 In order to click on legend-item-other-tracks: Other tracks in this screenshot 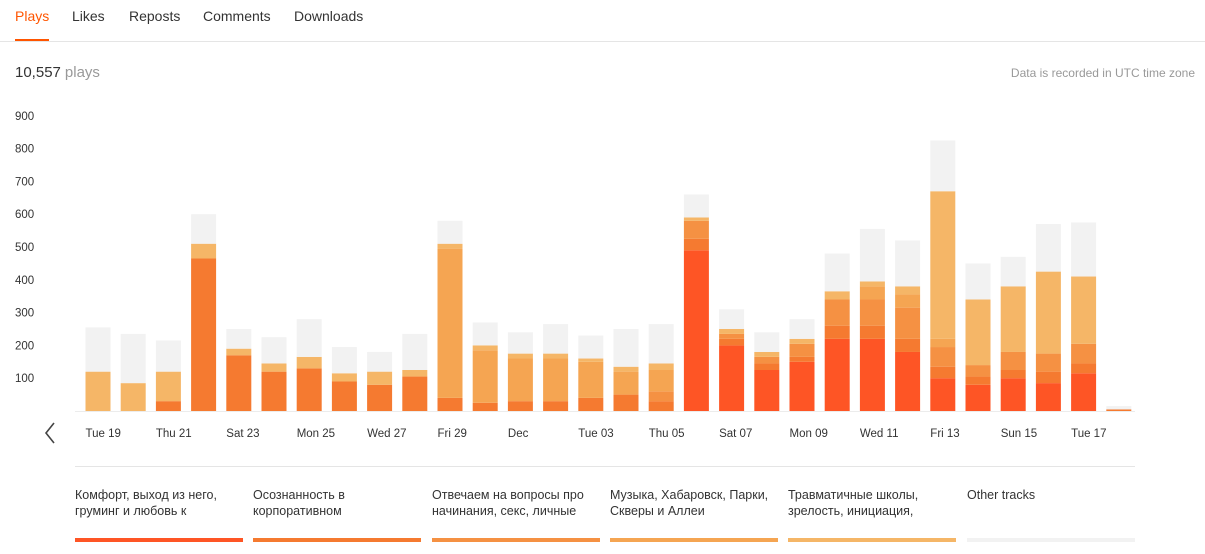, I will do `click(1052, 517)`.